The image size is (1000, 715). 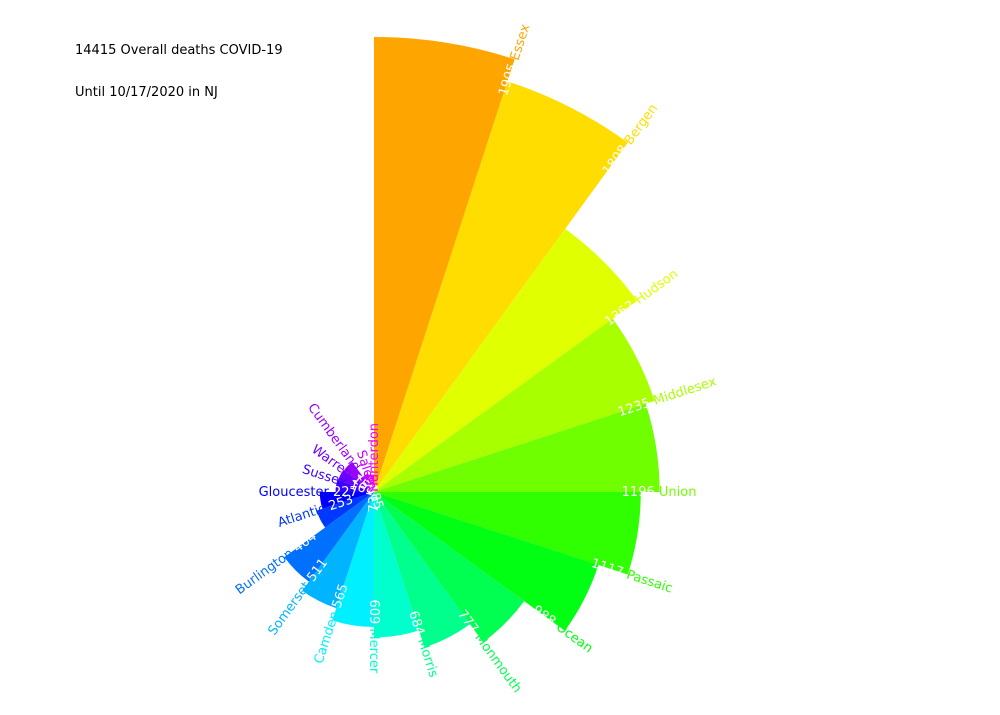 What do you see at coordinates (290, 607) in the screenshot?
I see `category-label: Somerset` at bounding box center [290, 607].